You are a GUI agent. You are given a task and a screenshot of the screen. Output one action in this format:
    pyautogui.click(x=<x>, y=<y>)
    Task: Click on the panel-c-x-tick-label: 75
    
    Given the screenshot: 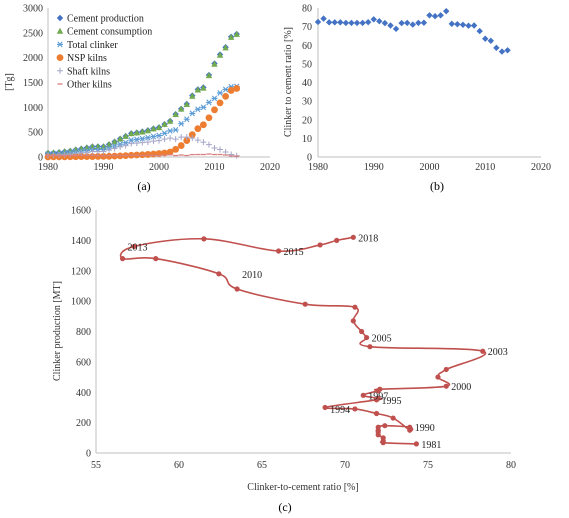 What is the action you would take?
    pyautogui.click(x=428, y=465)
    